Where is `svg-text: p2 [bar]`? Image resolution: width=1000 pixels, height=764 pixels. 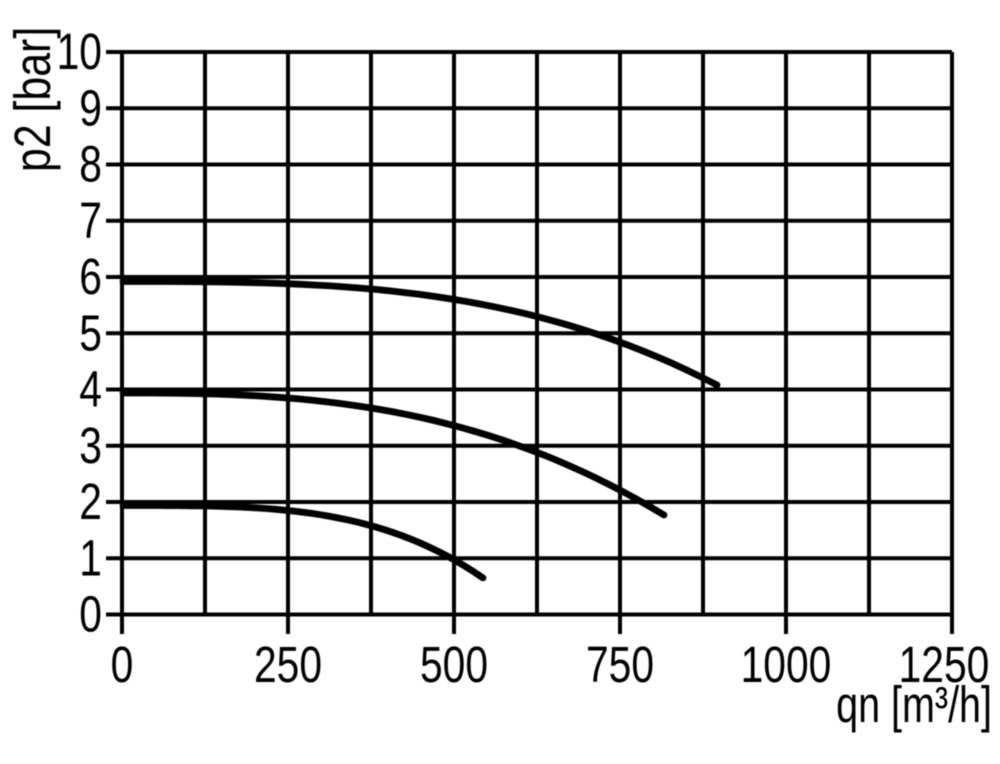 svg-text: p2 [bar] is located at coordinates (31, 99).